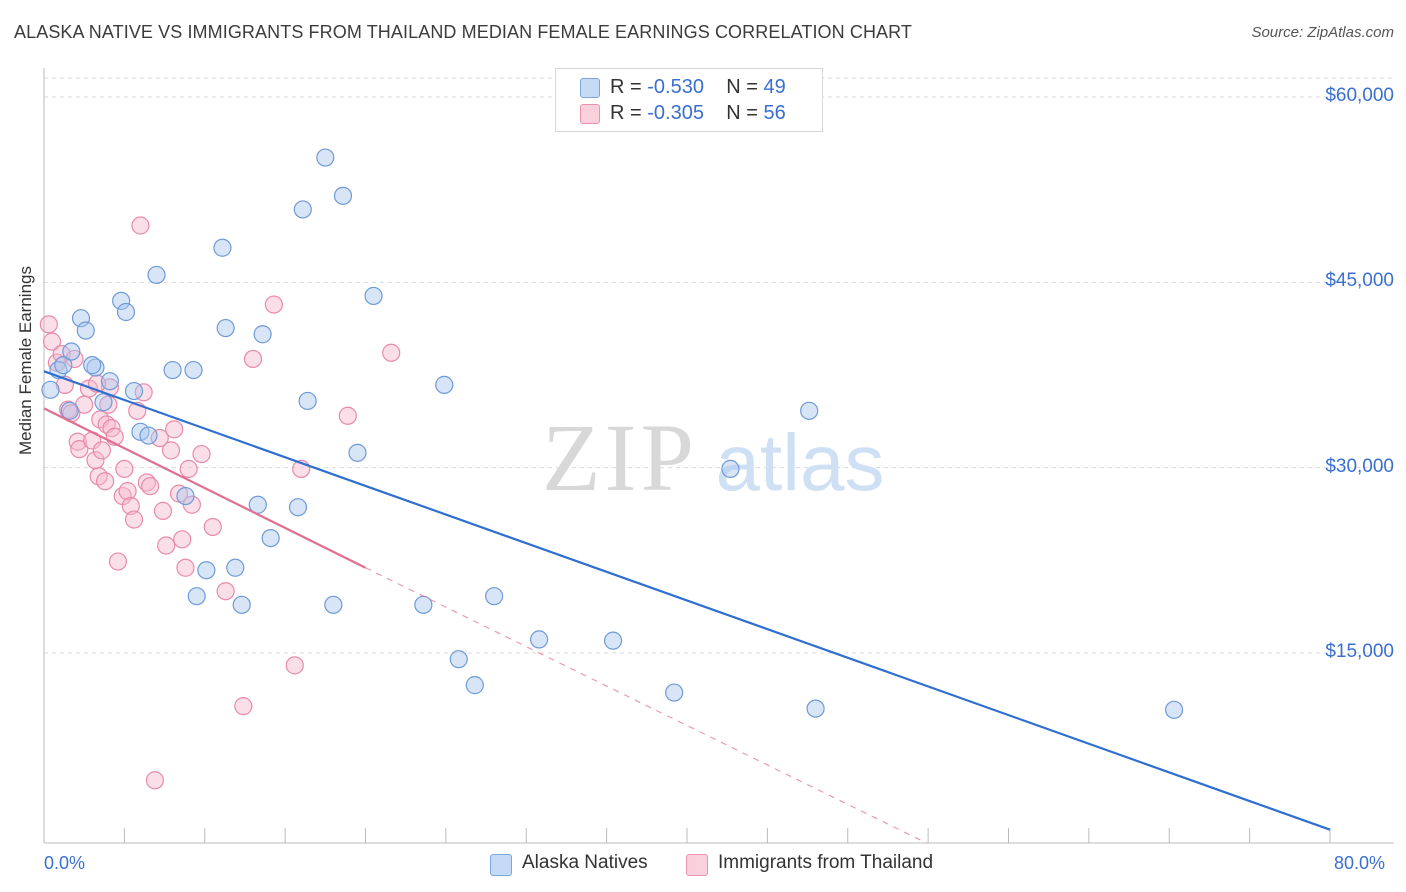  Describe the element at coordinates (1360, 863) in the screenshot. I see `x-tick-max: 80.0%` at that location.